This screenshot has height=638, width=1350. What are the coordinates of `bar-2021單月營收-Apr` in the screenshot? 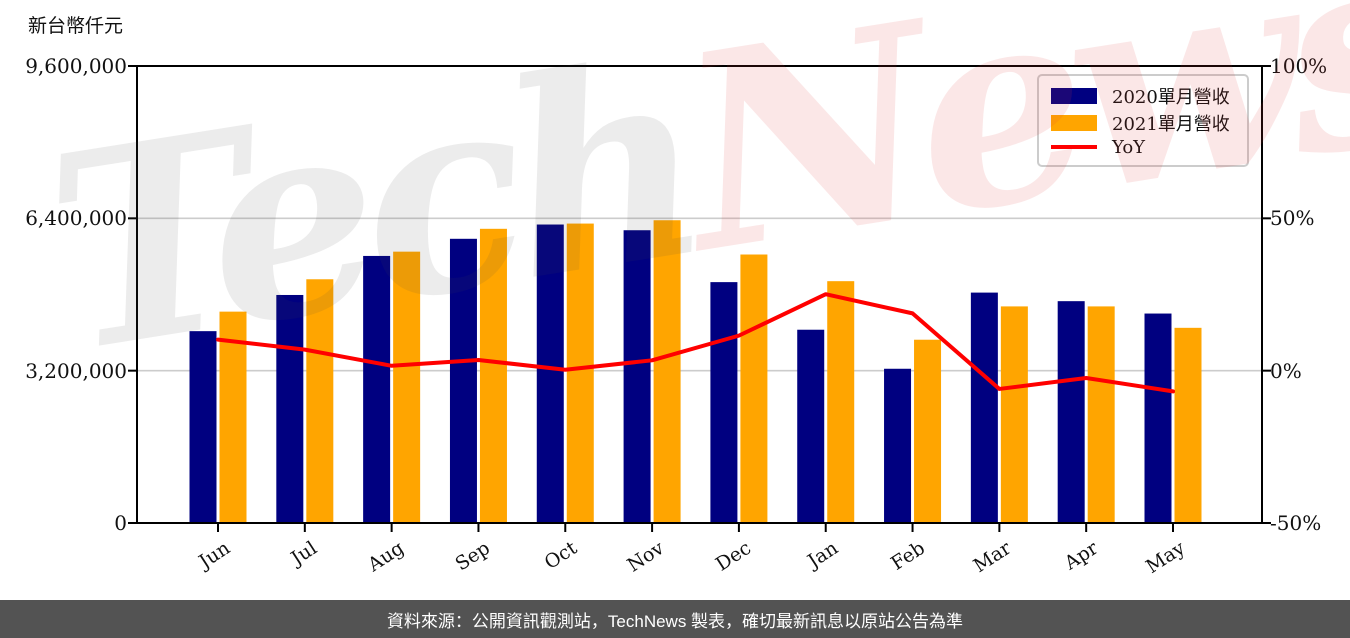 It's located at (1101, 414).